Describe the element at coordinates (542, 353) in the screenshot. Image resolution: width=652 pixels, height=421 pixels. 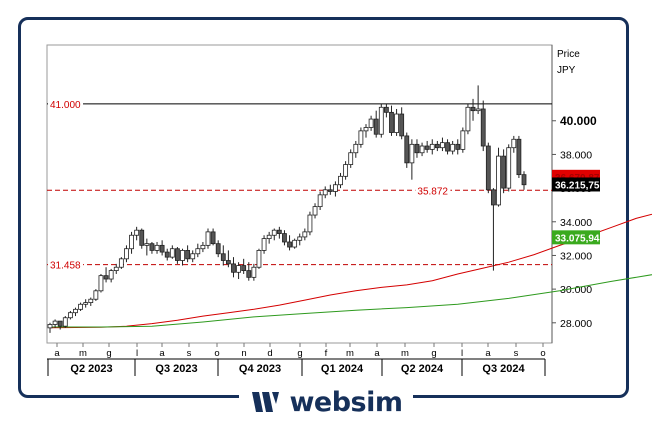
I see `x-month-label: o` at that location.